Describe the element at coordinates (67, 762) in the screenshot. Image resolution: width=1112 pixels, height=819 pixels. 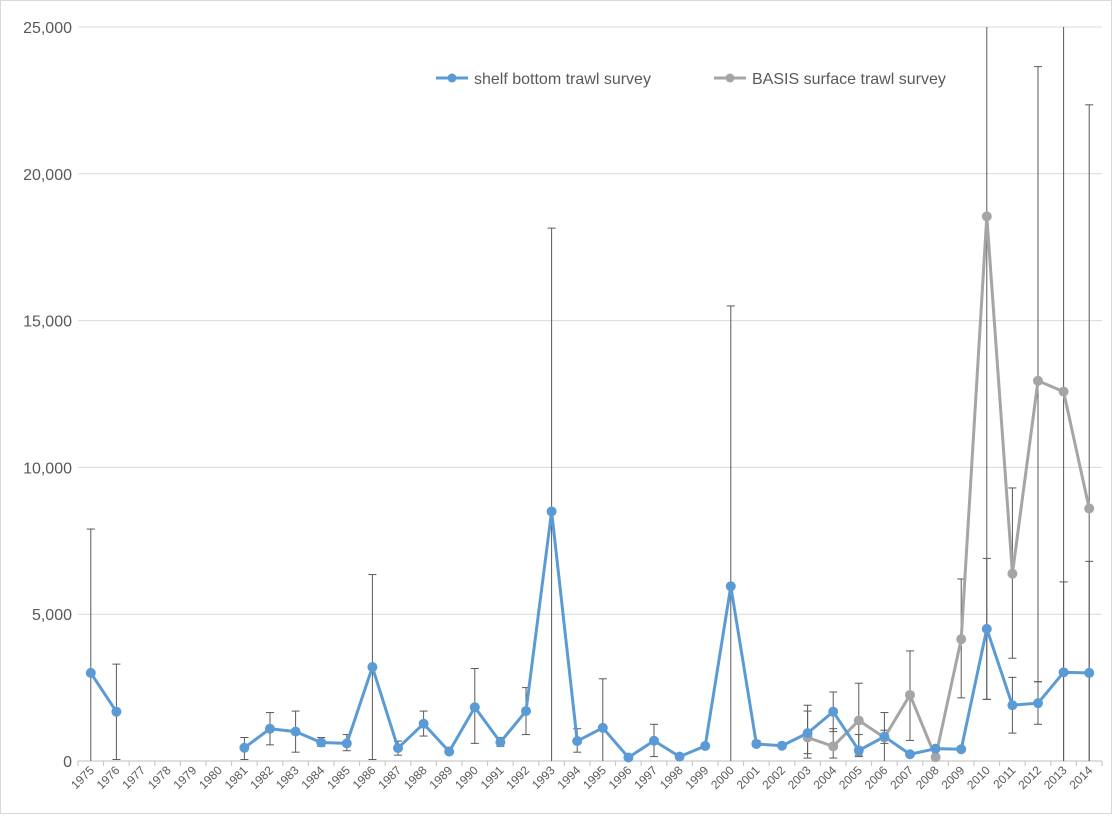
I see `y-tick-label: 0` at that location.